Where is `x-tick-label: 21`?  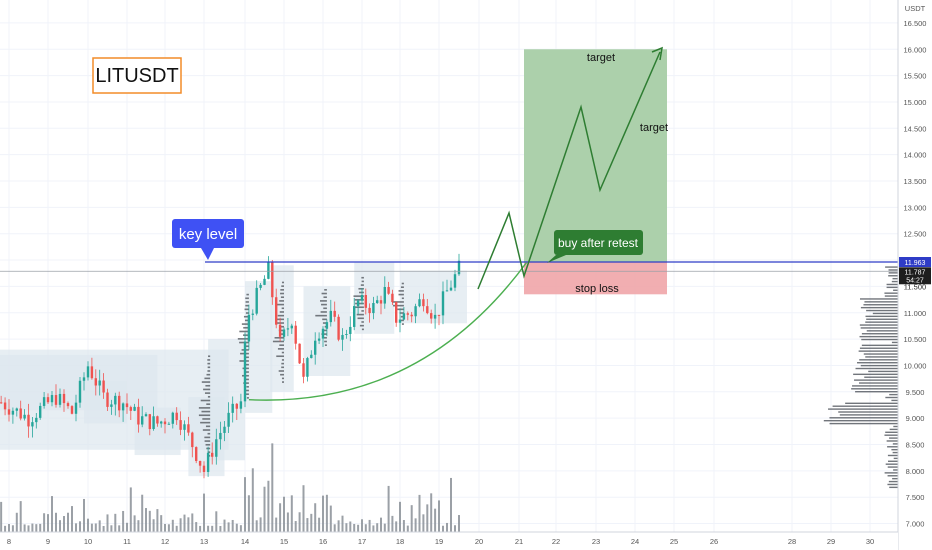 x-tick-label: 21 is located at coordinates (519, 541).